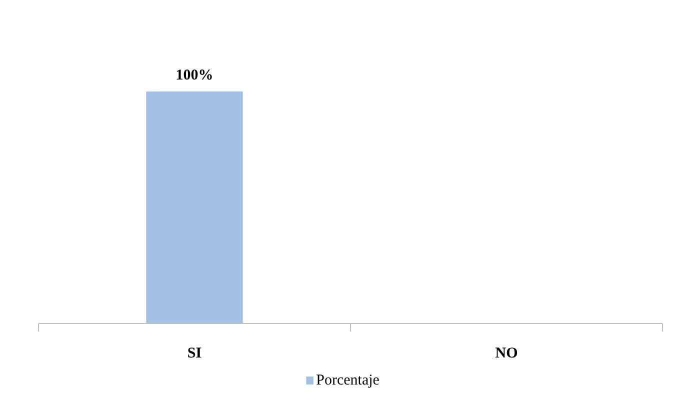  Describe the element at coordinates (348, 380) in the screenshot. I see `legend-label: Porcentaje` at that location.